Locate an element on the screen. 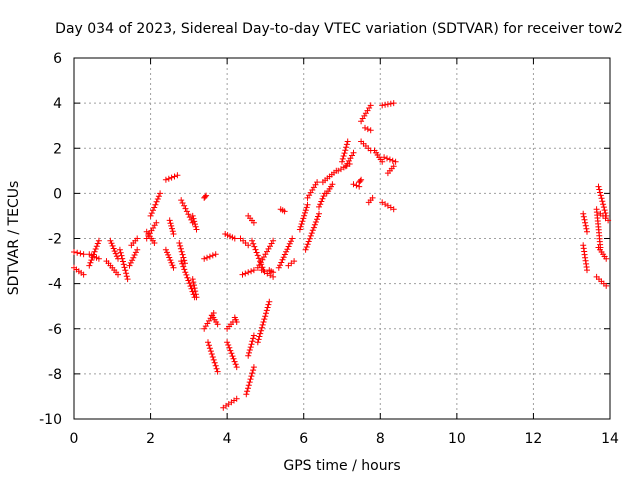 This screenshot has height=480, width=640. y-tick-label: -6 is located at coordinates (55, 330).